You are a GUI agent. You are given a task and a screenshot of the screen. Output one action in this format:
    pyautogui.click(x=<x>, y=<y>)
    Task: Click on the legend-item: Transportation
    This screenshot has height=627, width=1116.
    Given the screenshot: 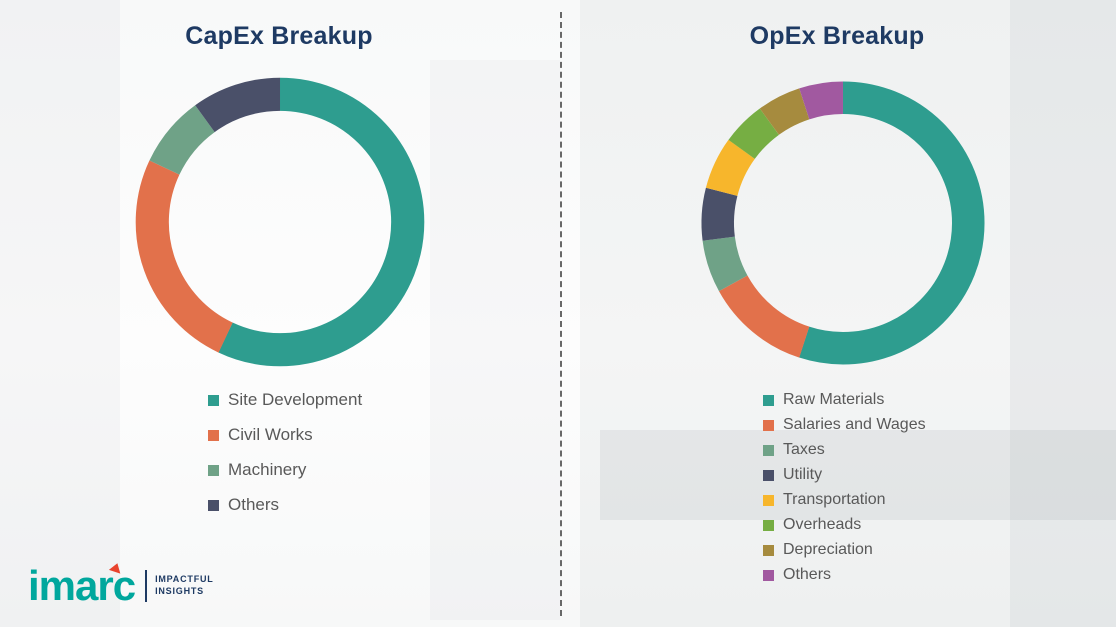 What is the action you would take?
    pyautogui.click(x=844, y=500)
    